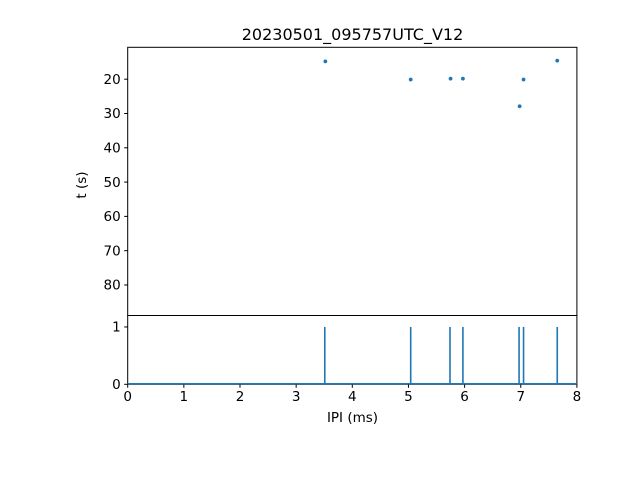 The image size is (640, 480). I want to click on x-tick-label: 8, so click(577, 397).